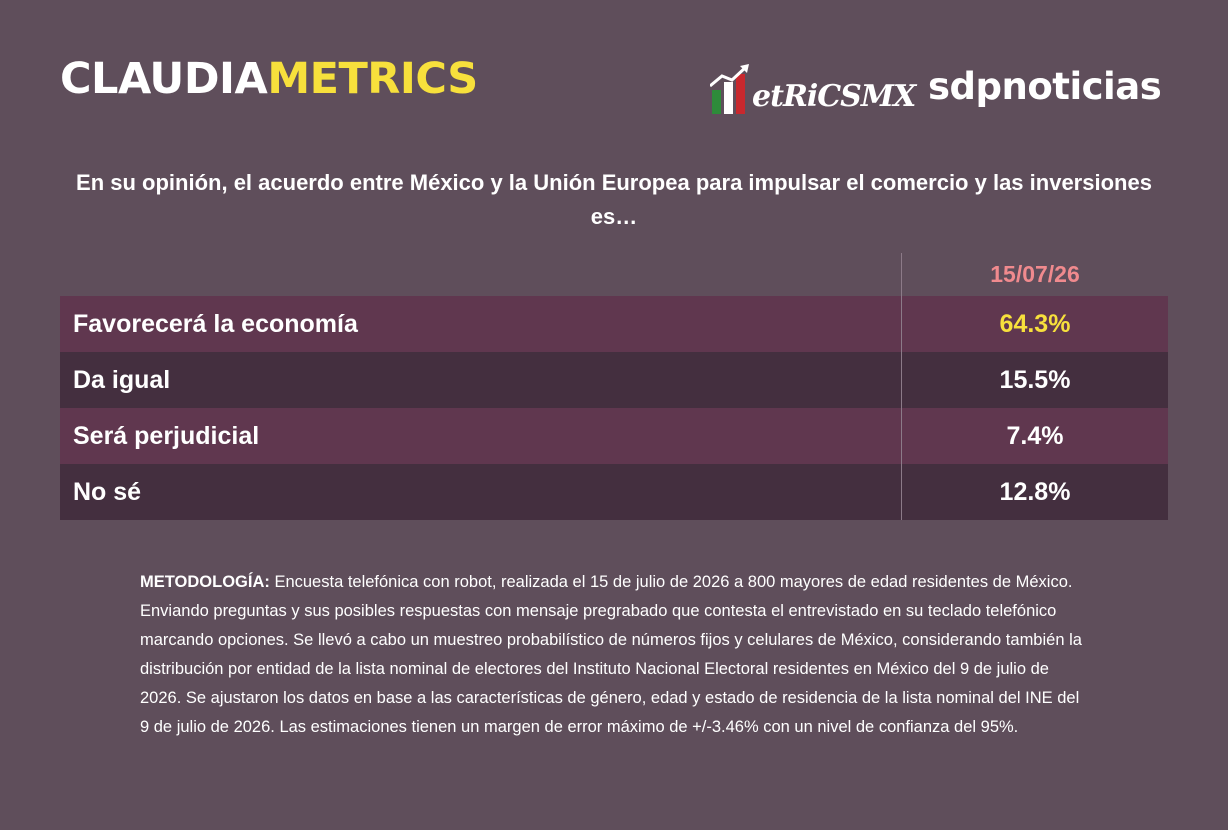 The height and width of the screenshot is (830, 1228). I want to click on row-value: 64.3%, so click(1034, 324).